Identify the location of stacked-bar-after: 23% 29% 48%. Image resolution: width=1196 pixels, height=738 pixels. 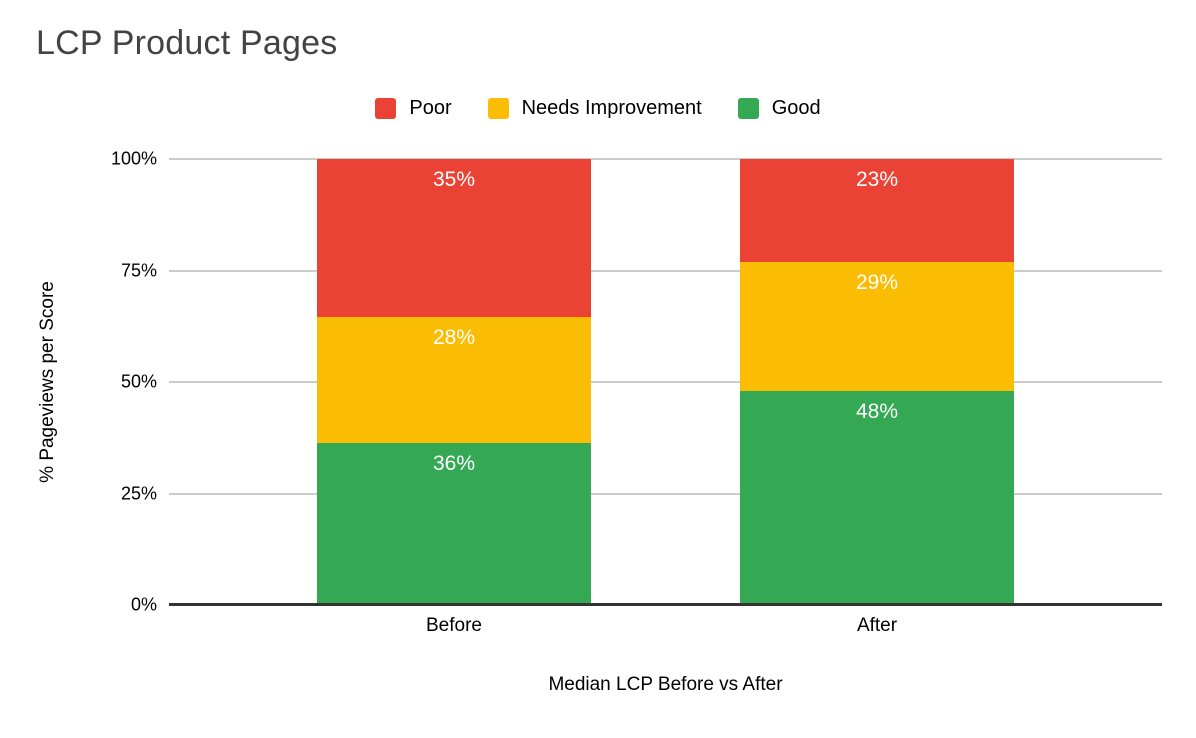
(877, 382).